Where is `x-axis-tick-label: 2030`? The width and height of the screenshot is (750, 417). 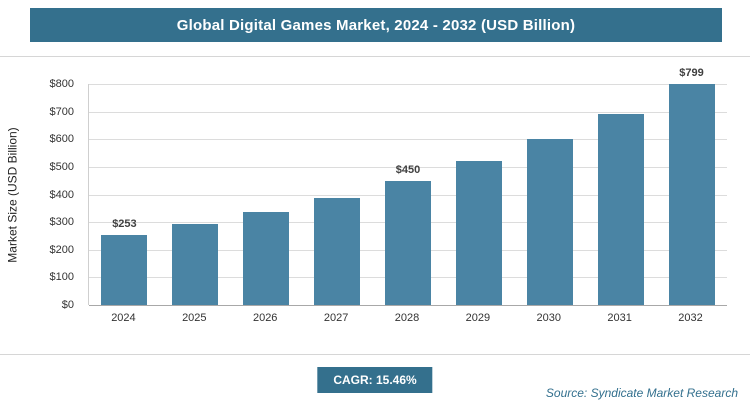
x-axis-tick-label: 2030 is located at coordinates (548, 318).